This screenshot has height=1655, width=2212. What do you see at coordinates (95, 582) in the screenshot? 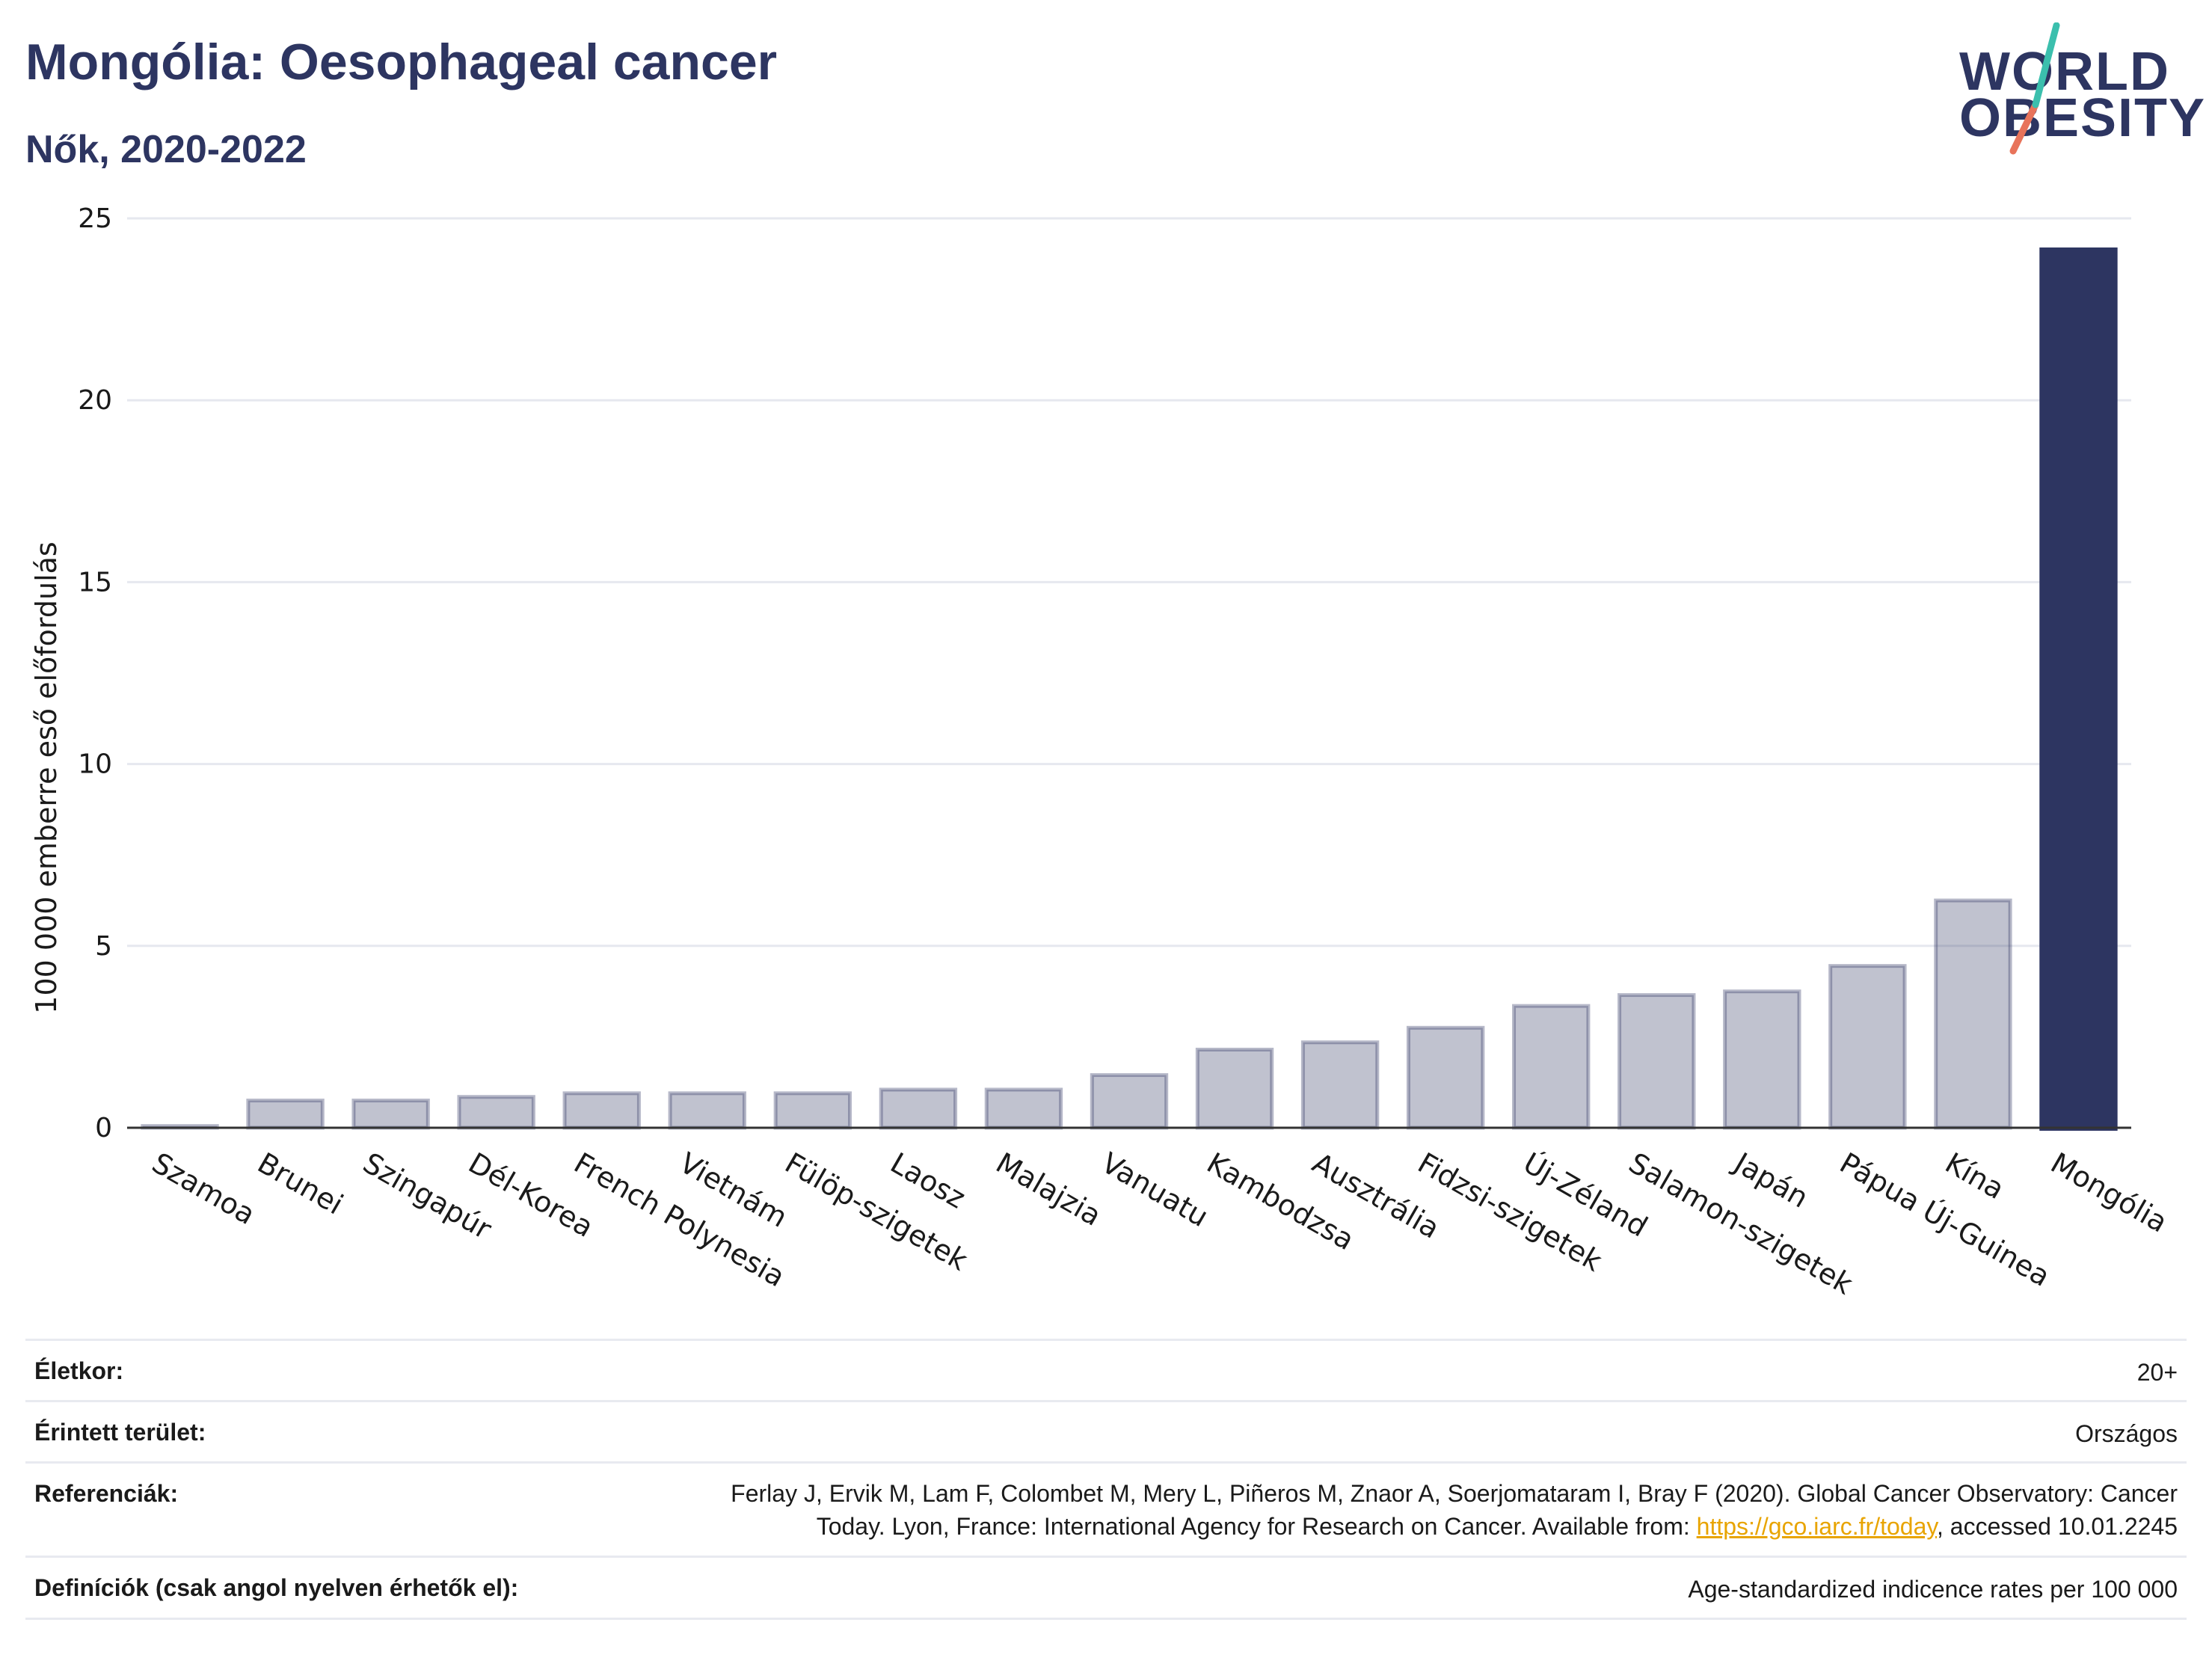
I see `y-tick-label: 15` at bounding box center [95, 582].